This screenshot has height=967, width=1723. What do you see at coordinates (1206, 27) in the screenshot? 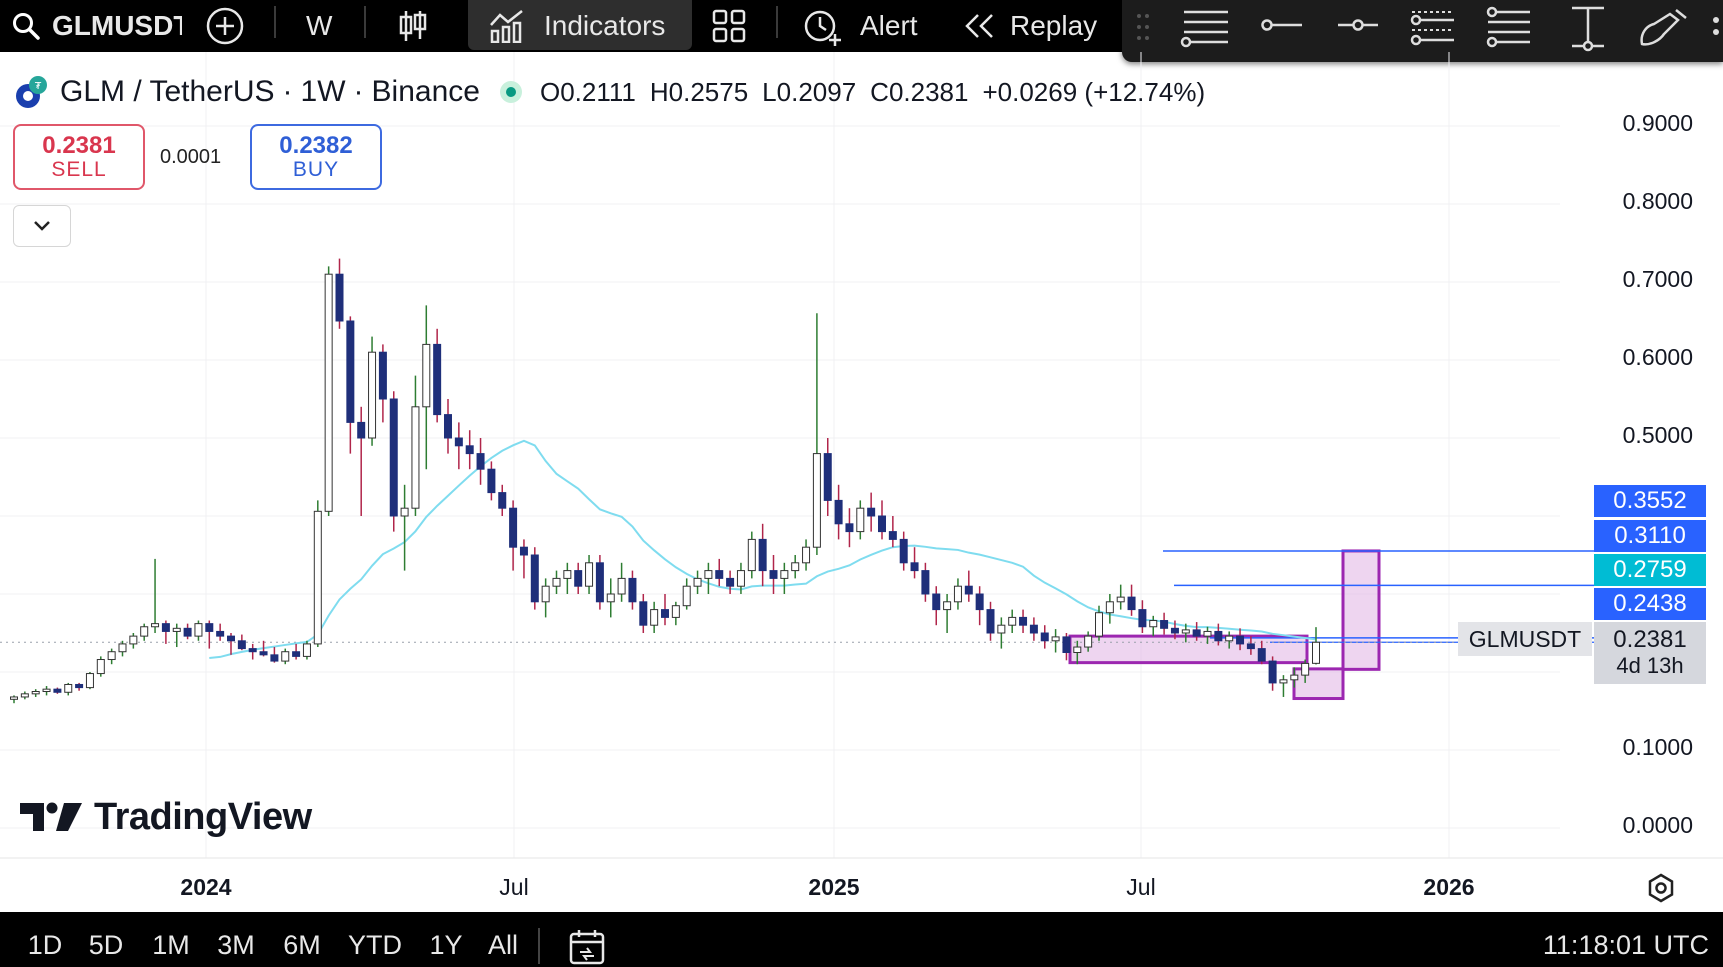
I see `horizontal-lines-icon` at bounding box center [1206, 27].